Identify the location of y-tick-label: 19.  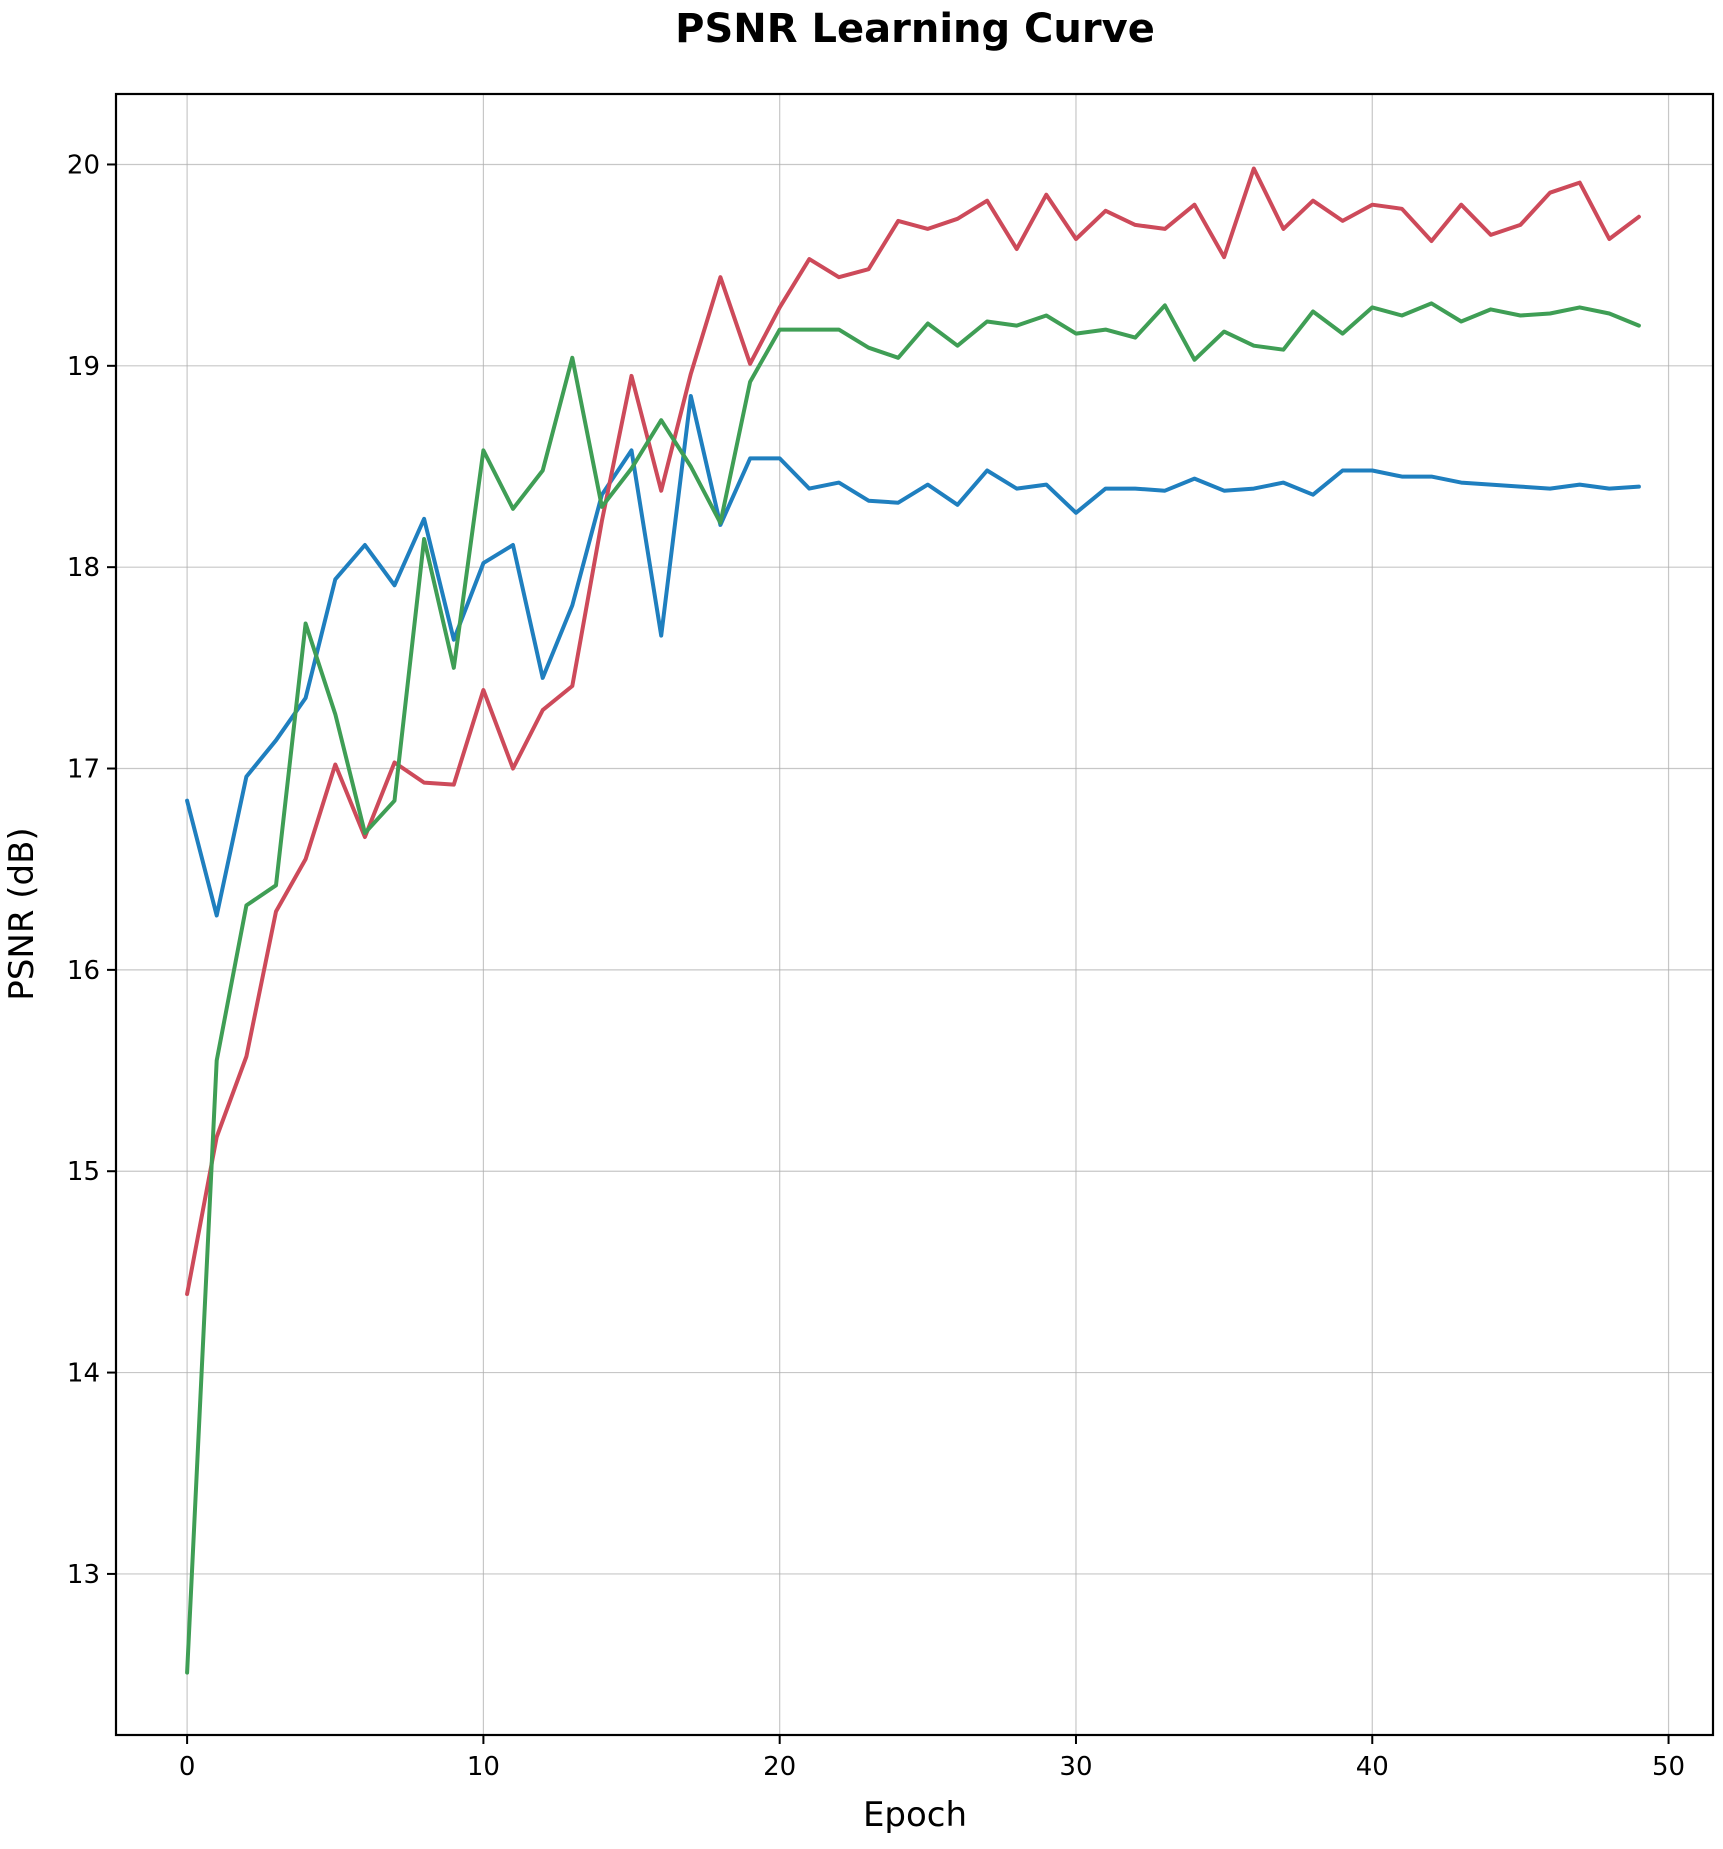
(83, 367).